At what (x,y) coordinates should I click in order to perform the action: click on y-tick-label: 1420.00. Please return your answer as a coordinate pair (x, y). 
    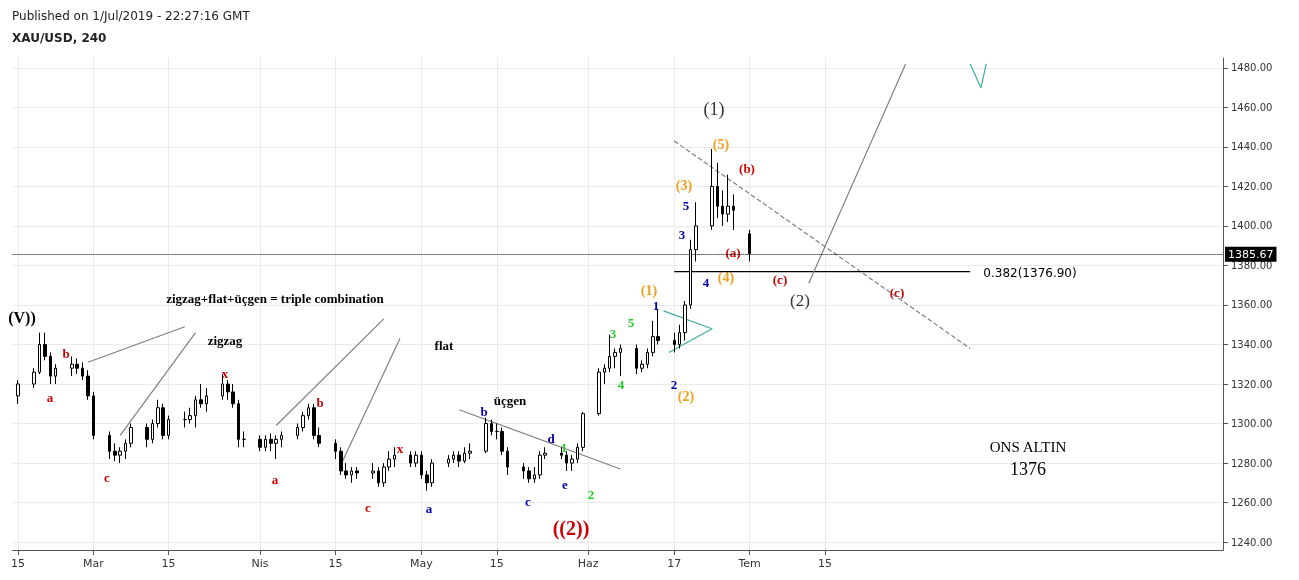
    Looking at the image, I should click on (1252, 186).